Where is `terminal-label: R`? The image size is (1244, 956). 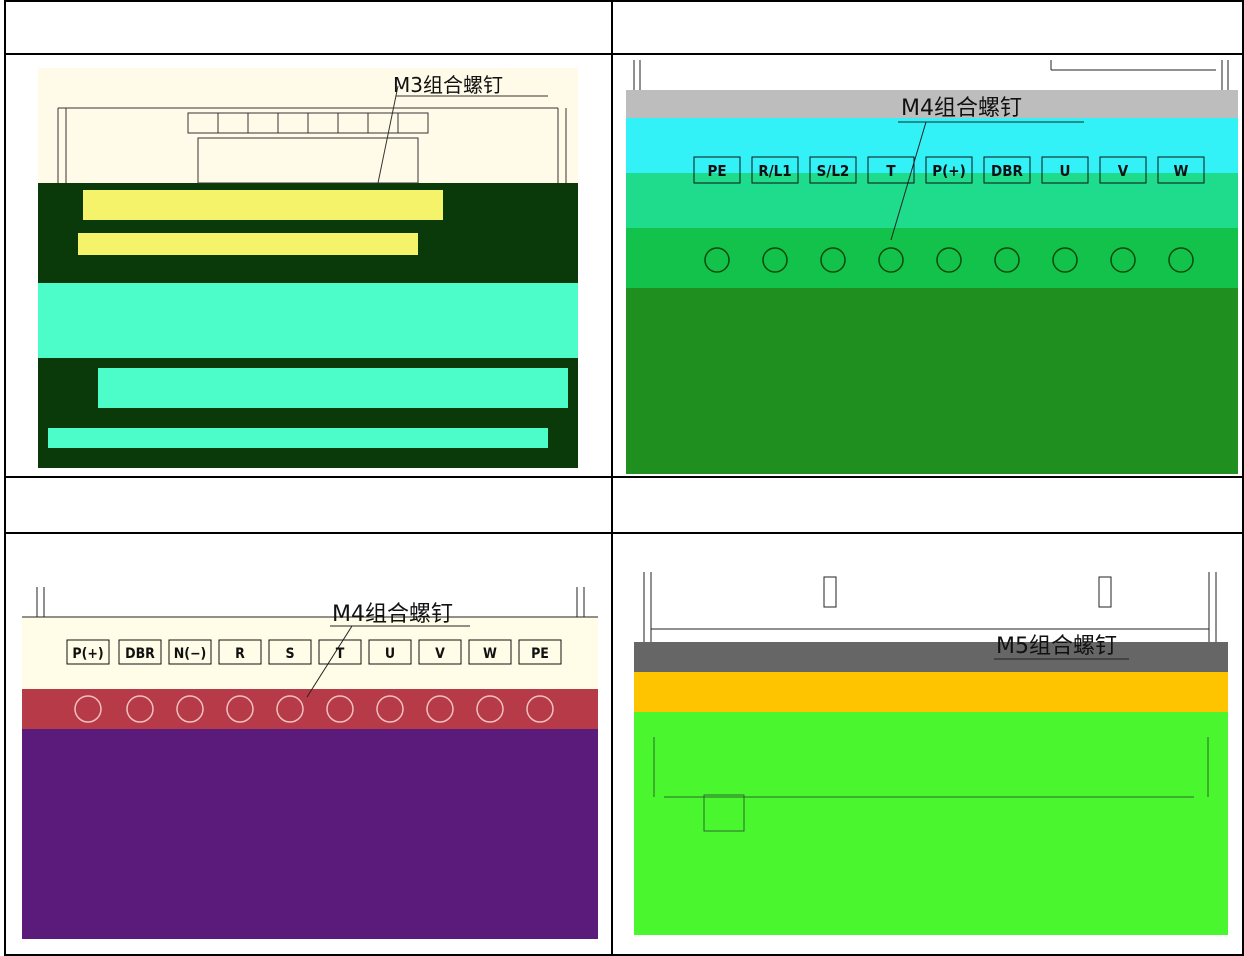
terminal-label: R is located at coordinates (240, 652).